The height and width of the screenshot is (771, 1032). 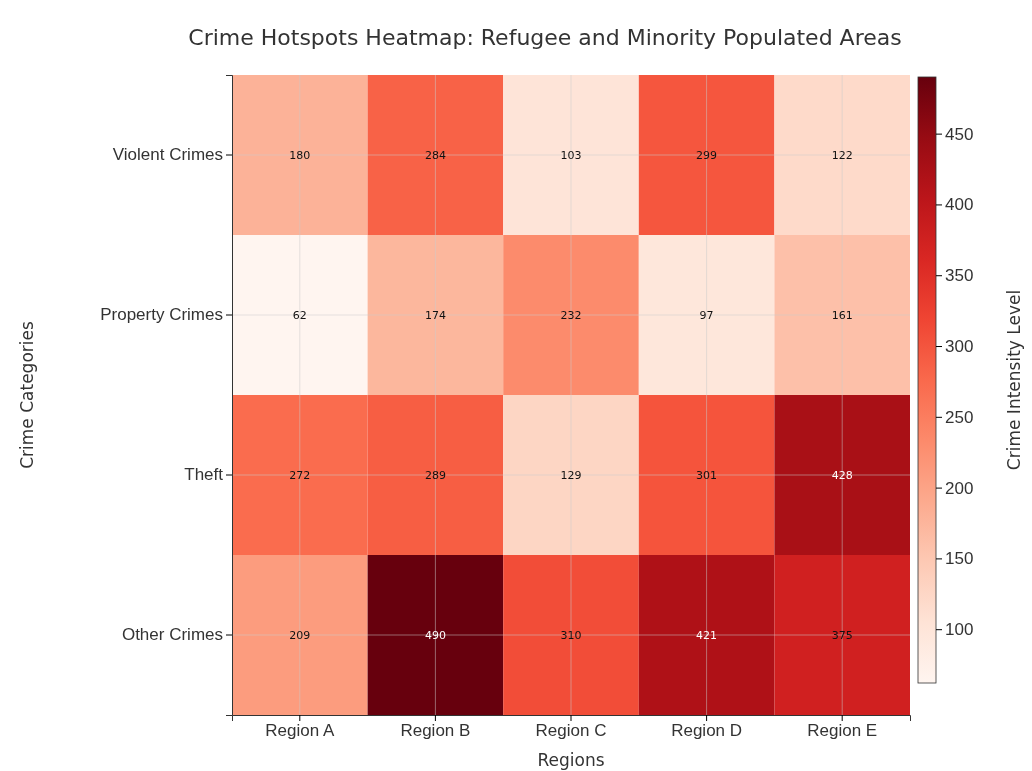 I want to click on data-label: 232, so click(x=571, y=315).